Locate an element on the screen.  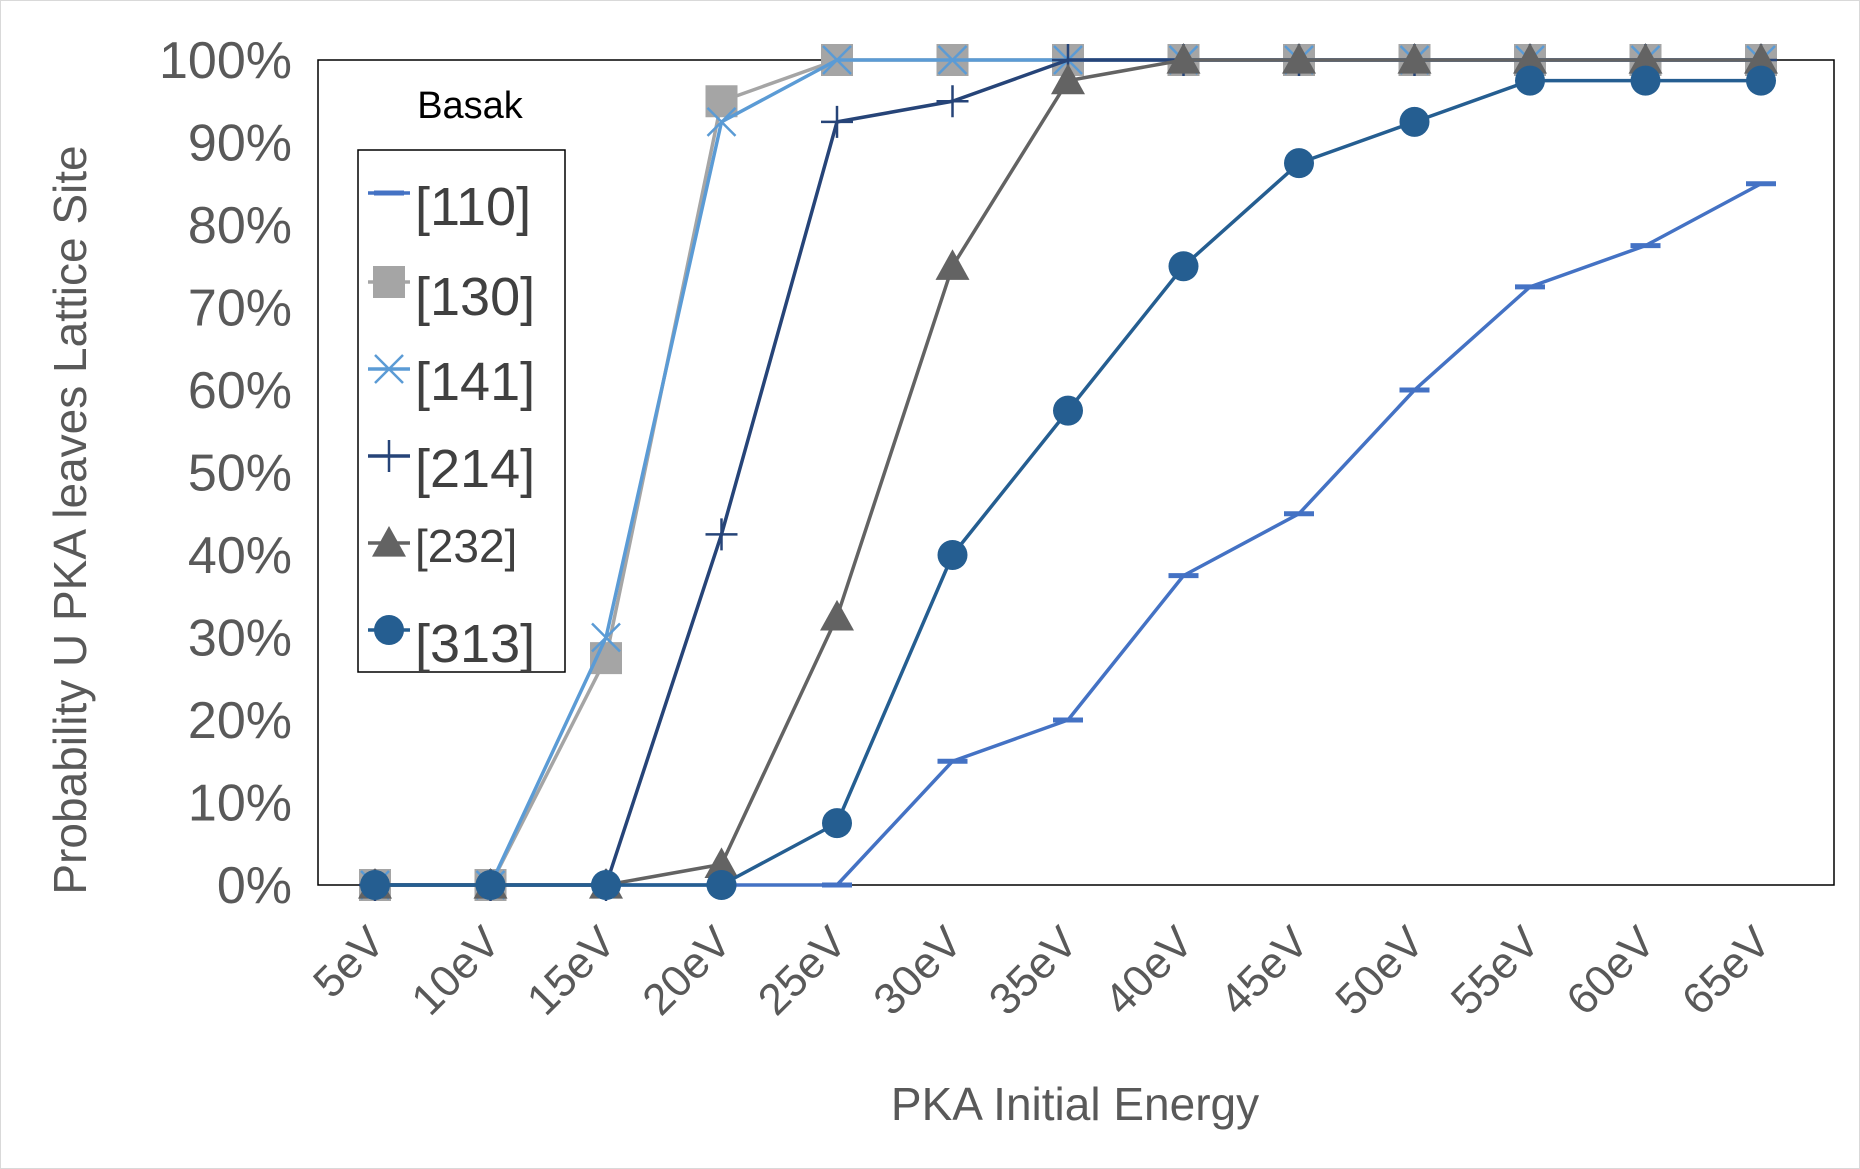
x-tick-label: 5eV is located at coordinates (349, 962).